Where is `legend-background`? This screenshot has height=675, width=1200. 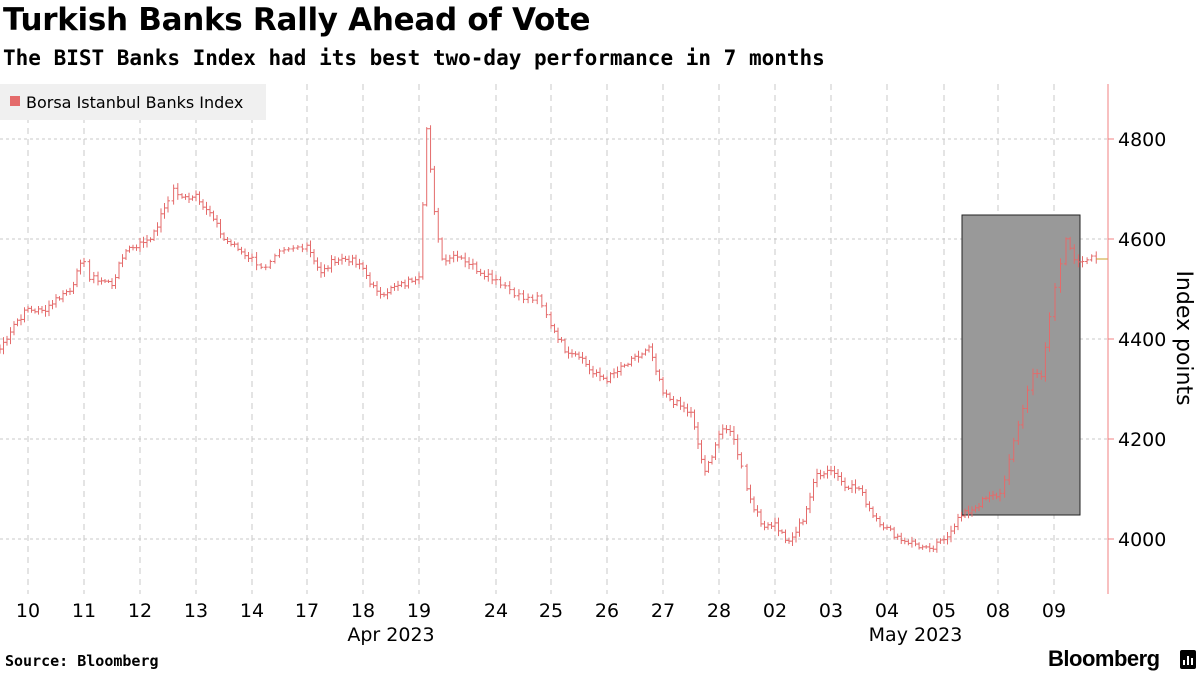 legend-background is located at coordinates (133, 102).